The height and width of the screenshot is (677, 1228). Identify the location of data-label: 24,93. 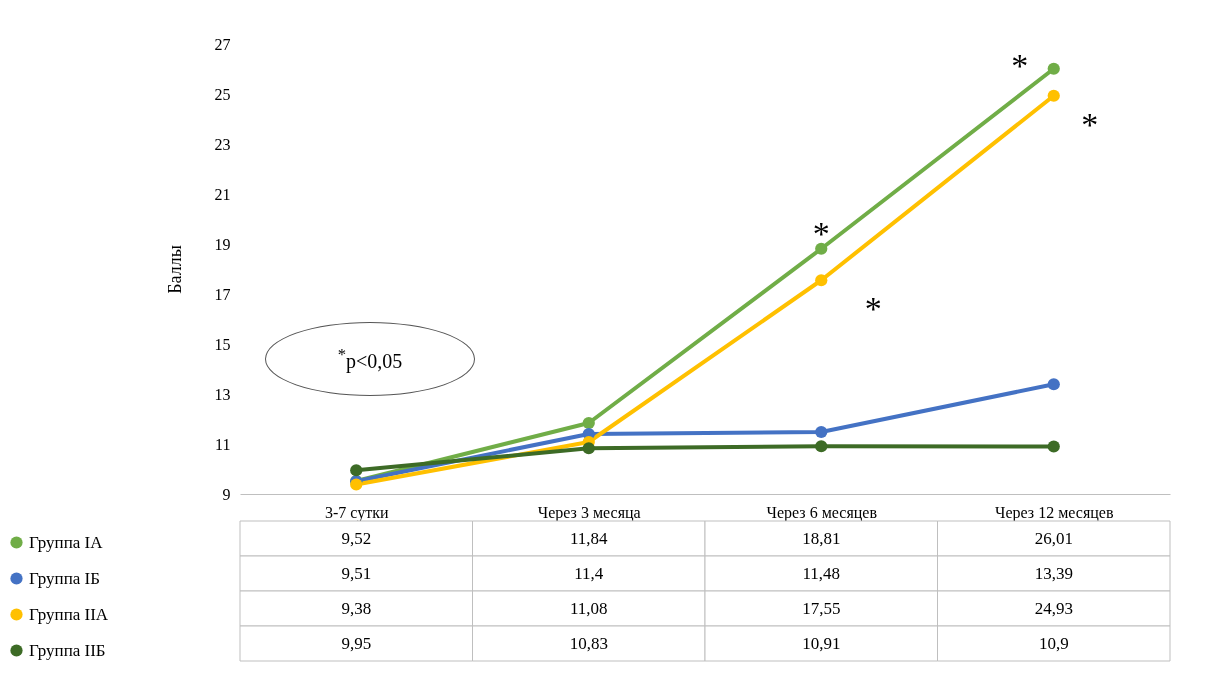
(1053, 608).